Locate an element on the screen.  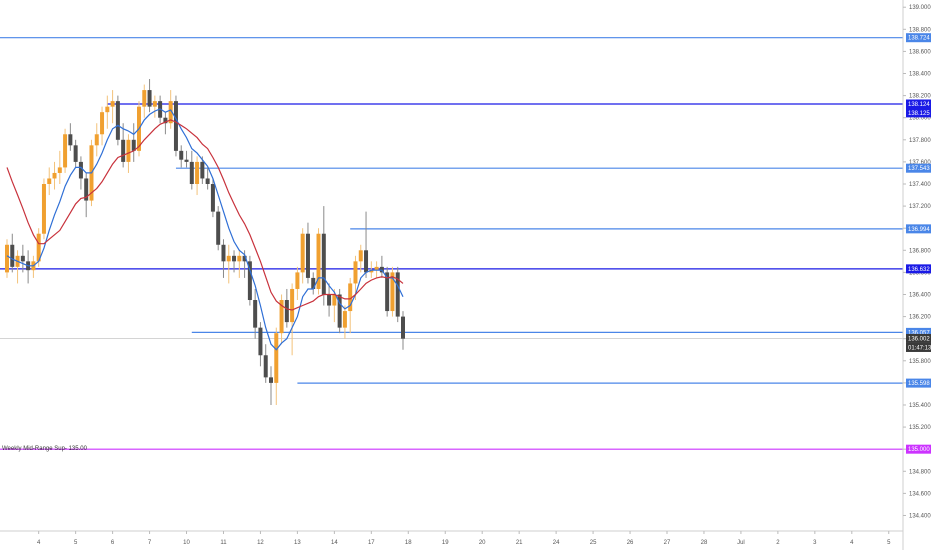
time-tick-label: 28 is located at coordinates (704, 543).